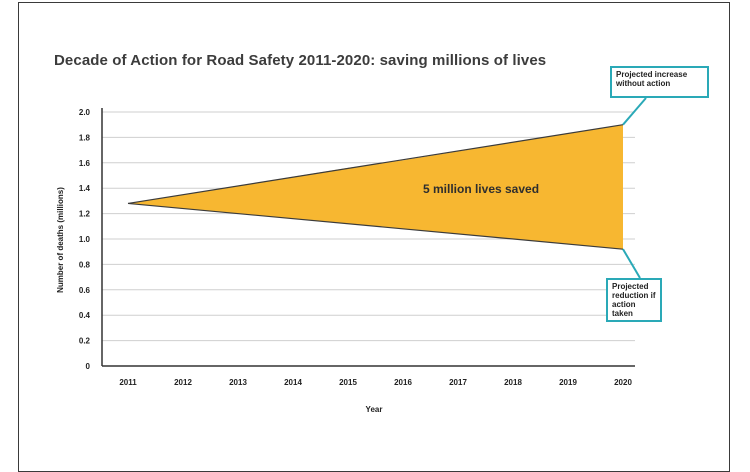 The width and height of the screenshot is (750, 472). I want to click on x-tick-label: 2016, so click(403, 382).